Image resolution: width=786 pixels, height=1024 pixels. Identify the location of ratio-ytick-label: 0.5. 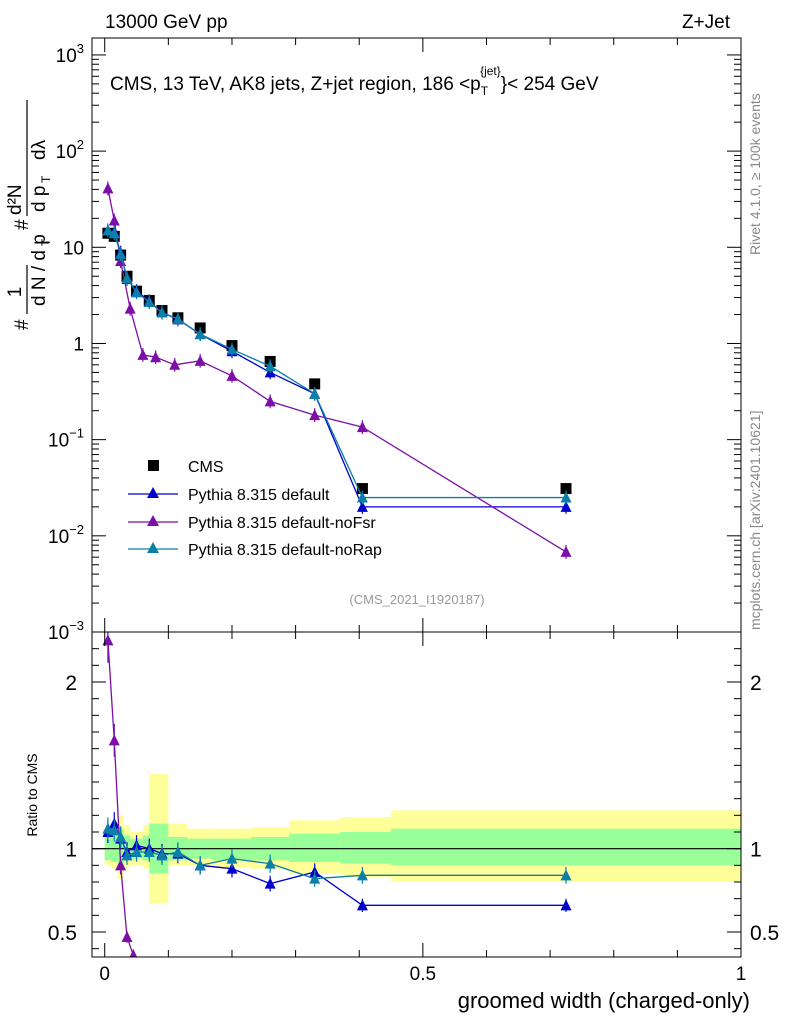
(62, 933).